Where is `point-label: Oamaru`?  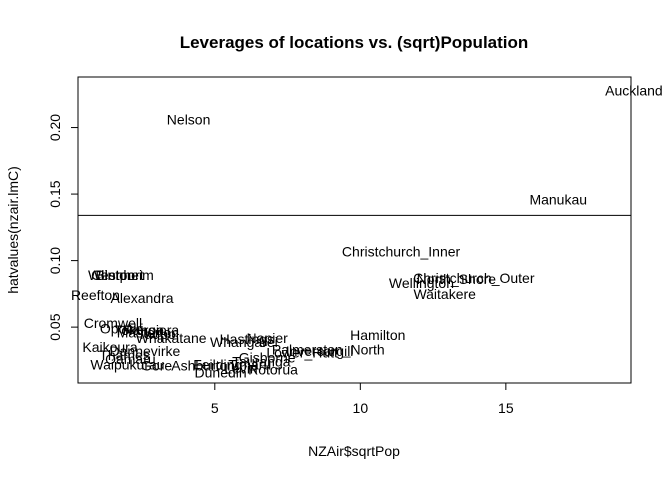
point-label: Oamaru is located at coordinates (130, 359).